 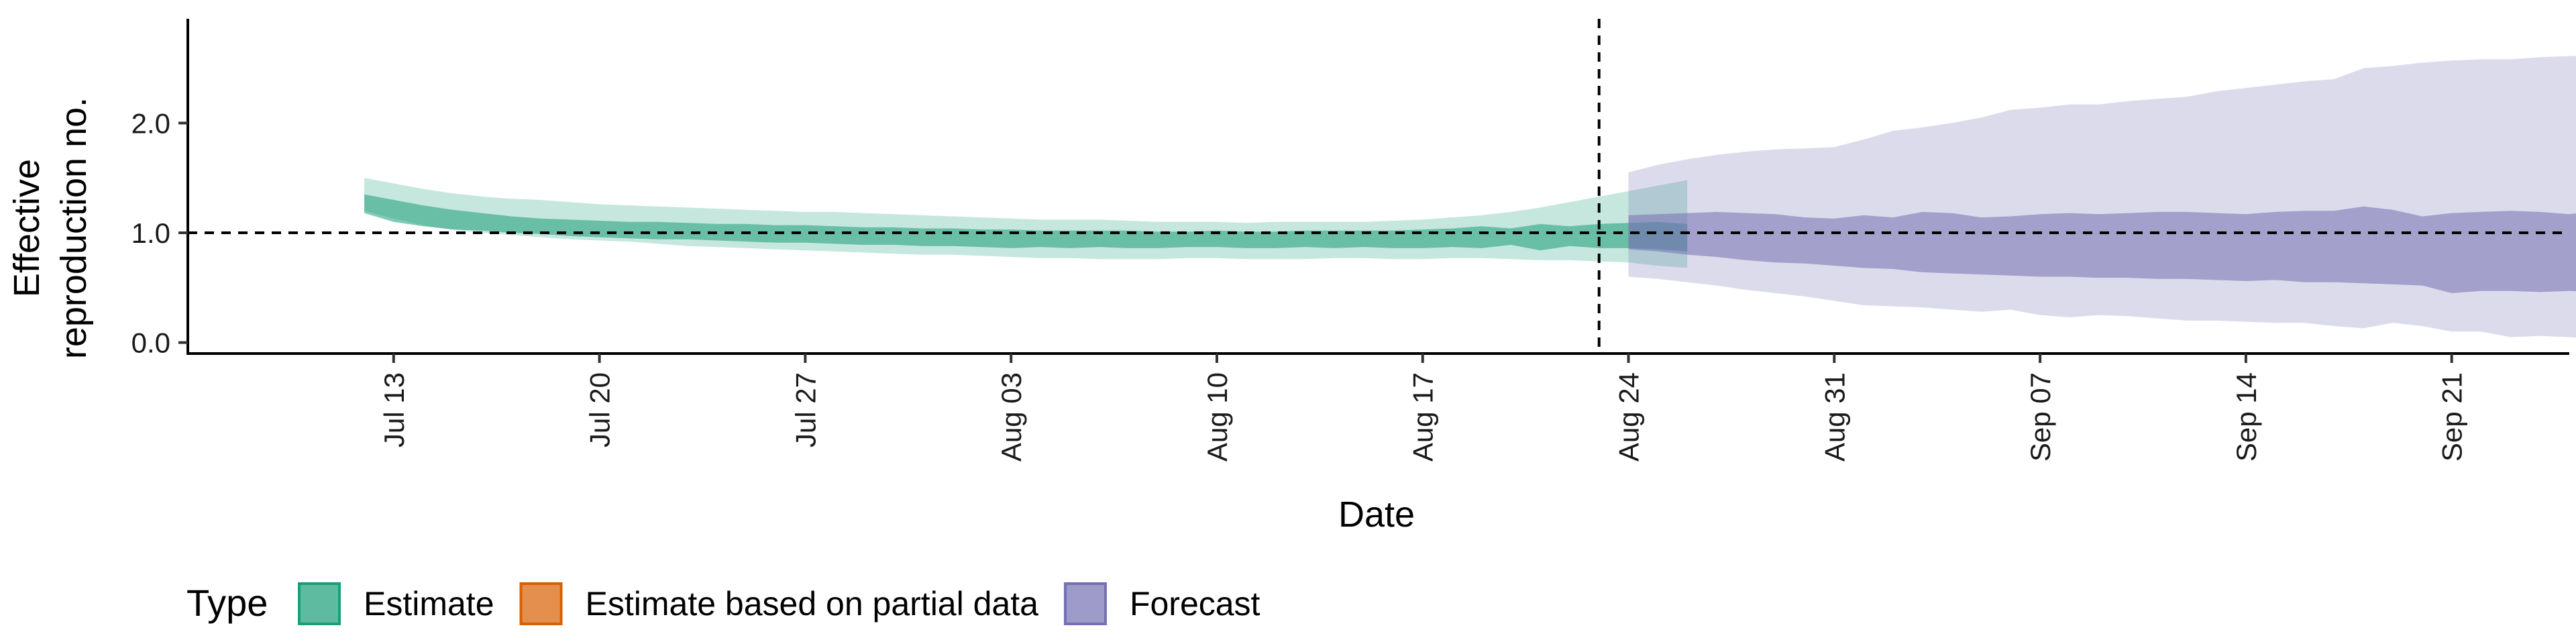 What do you see at coordinates (150, 233) in the screenshot?
I see `y-tick-label: 1.0` at bounding box center [150, 233].